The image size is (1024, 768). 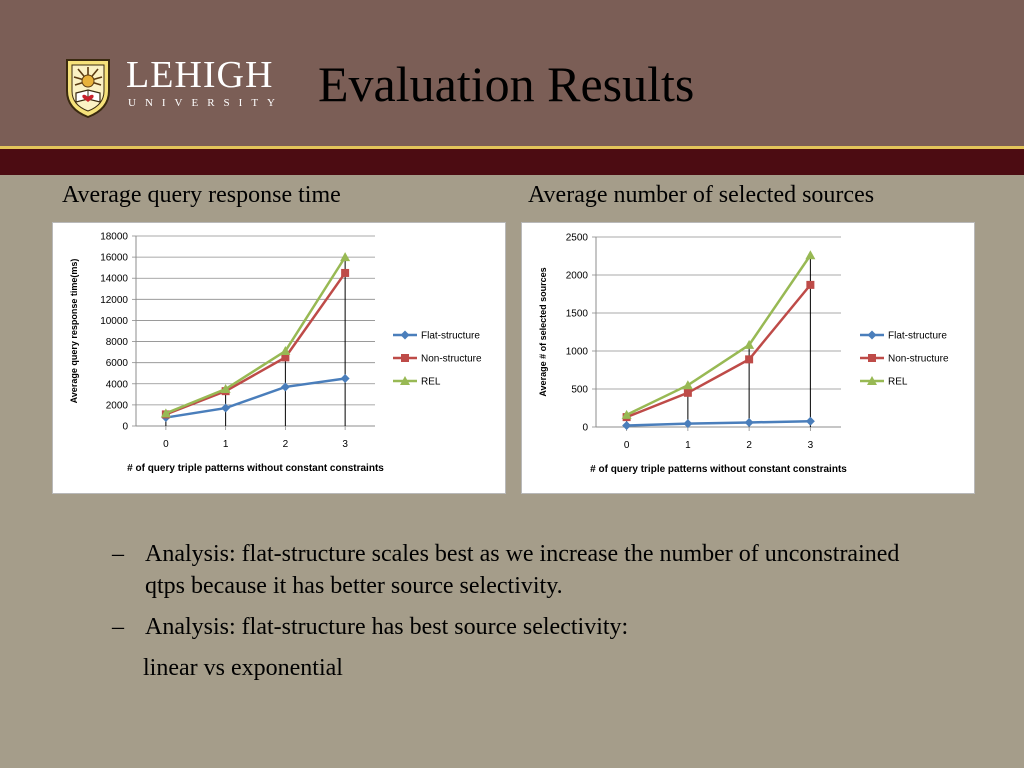 What do you see at coordinates (114, 237) in the screenshot?
I see `y-tick-label: 18000` at bounding box center [114, 237].